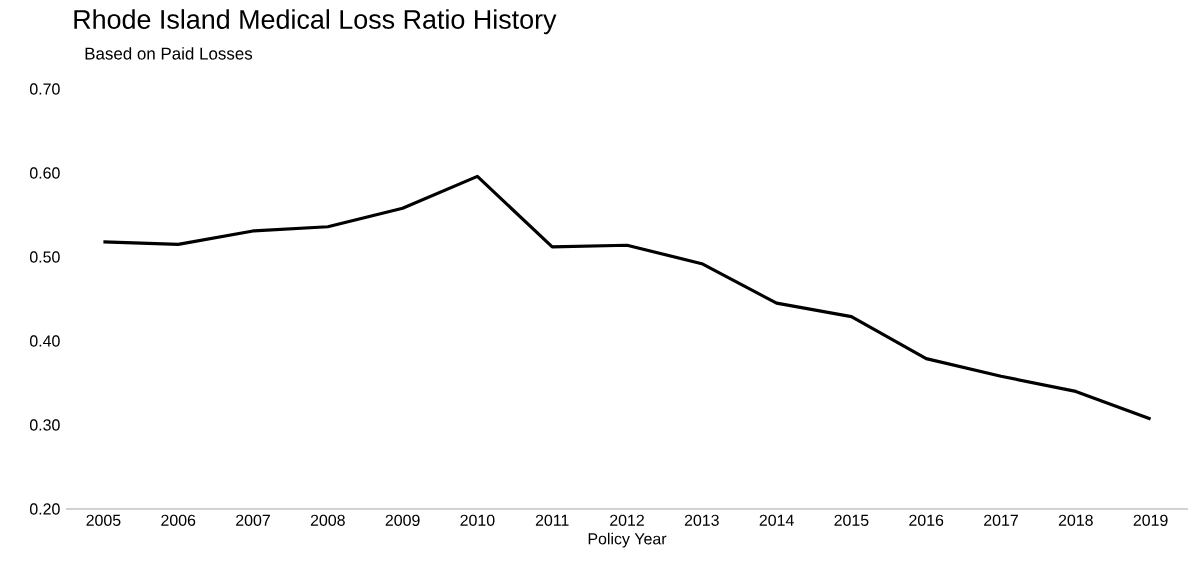 Image resolution: width=1201 pixels, height=577 pixels. Describe the element at coordinates (44, 509) in the screenshot. I see `y-tick-label: 0.20` at that location.